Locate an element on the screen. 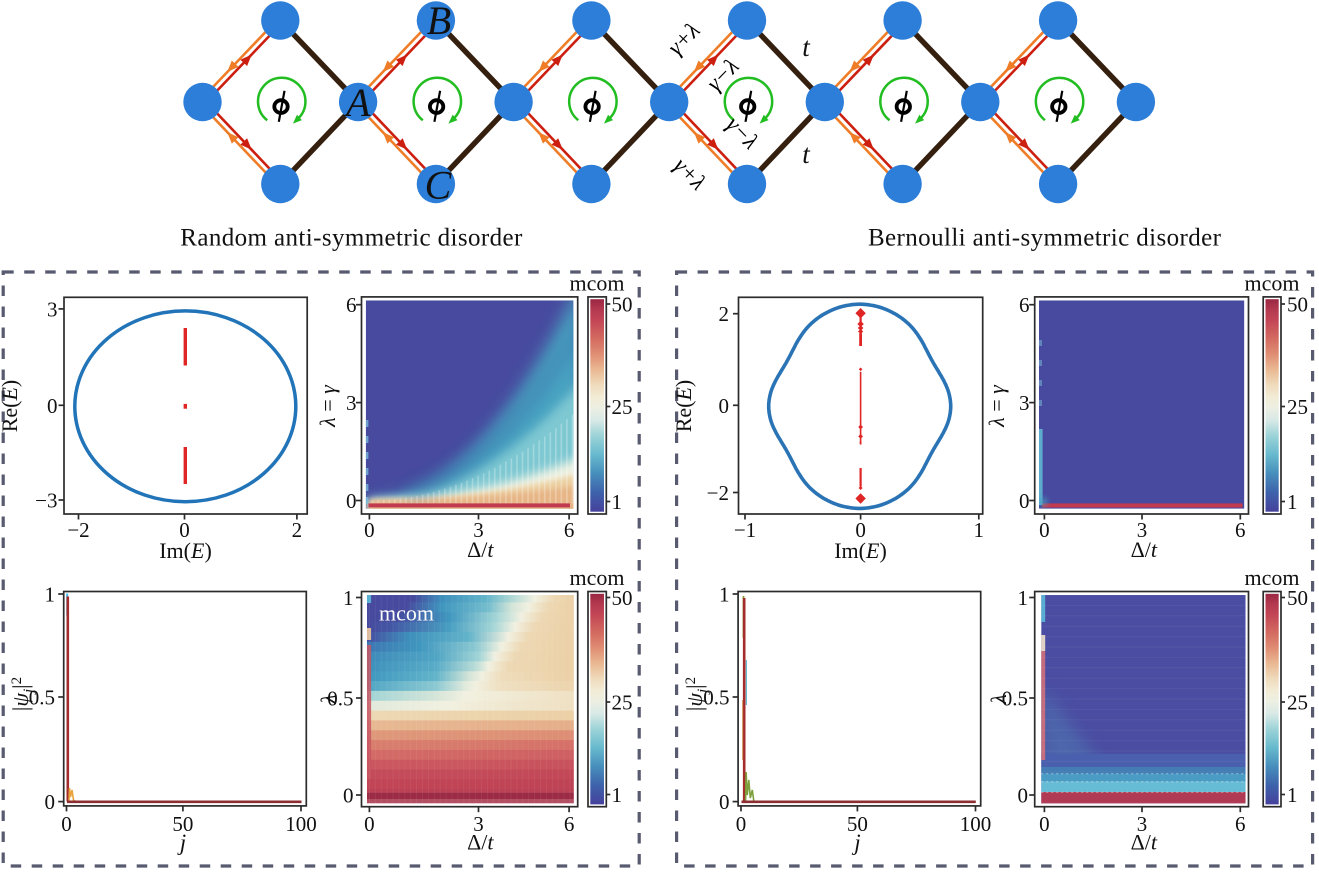  svg-text: Random anti-symmetric disorder is located at coordinates (351, 238).